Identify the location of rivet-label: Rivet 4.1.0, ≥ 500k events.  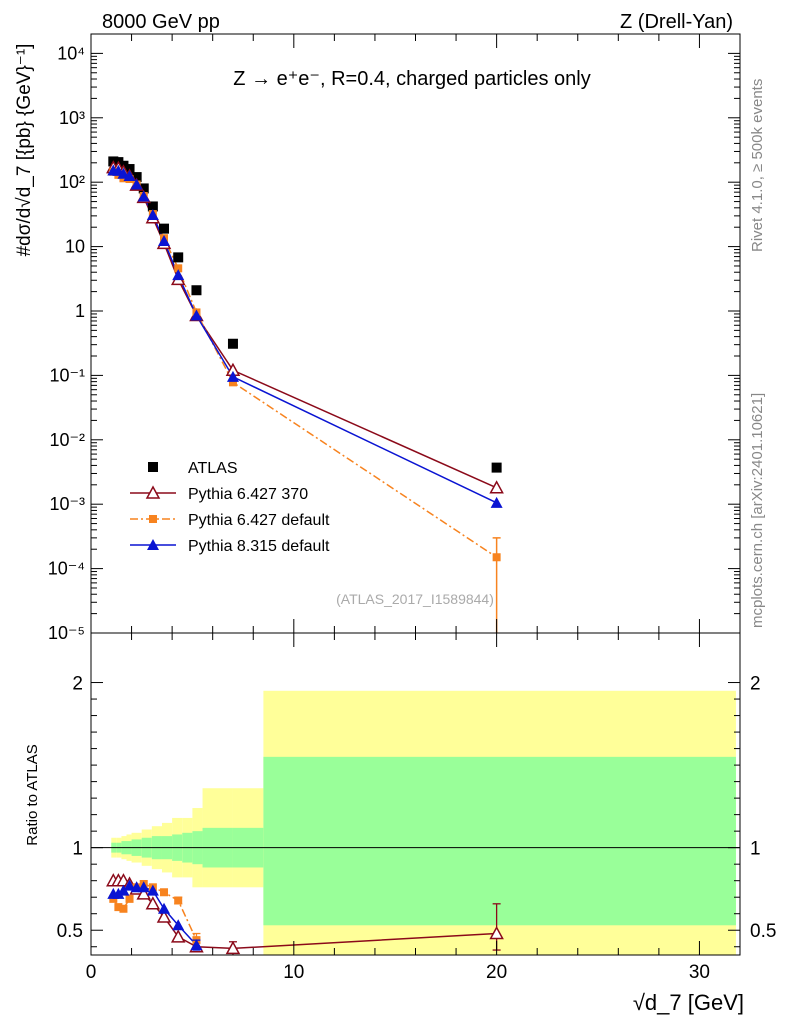
(757, 165).